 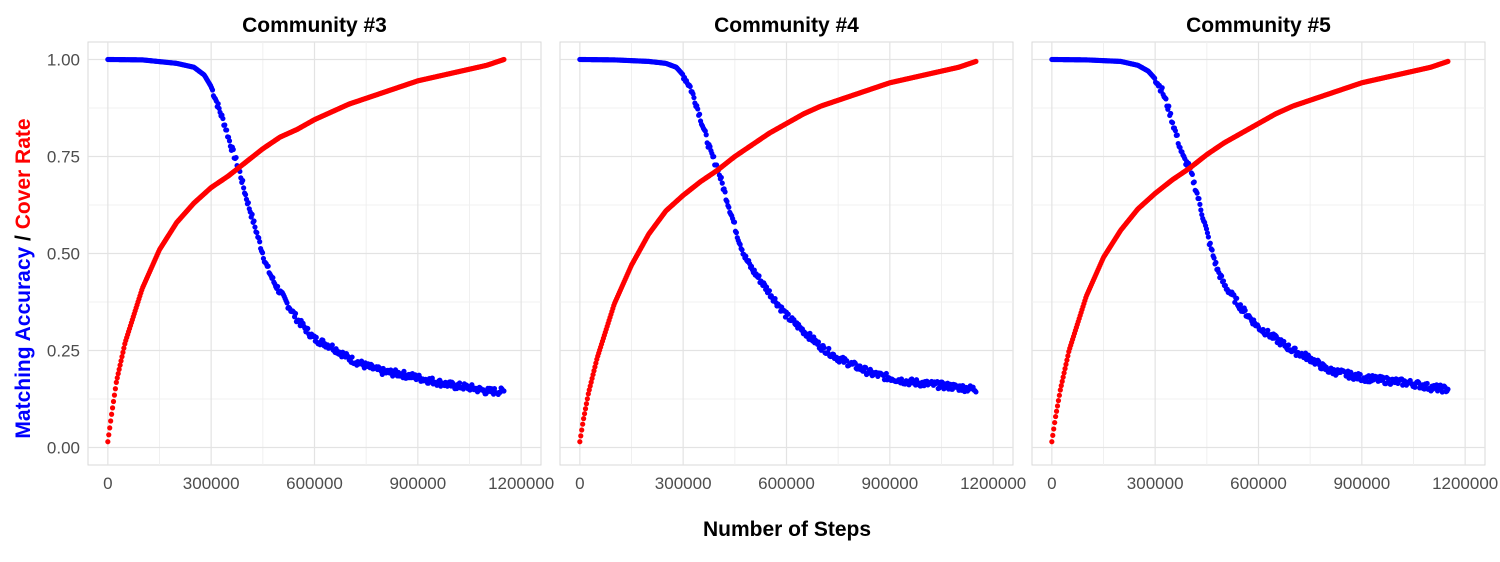 What do you see at coordinates (23, 173) in the screenshot?
I see `y-axis-label-part-3: Cover Rate` at bounding box center [23, 173].